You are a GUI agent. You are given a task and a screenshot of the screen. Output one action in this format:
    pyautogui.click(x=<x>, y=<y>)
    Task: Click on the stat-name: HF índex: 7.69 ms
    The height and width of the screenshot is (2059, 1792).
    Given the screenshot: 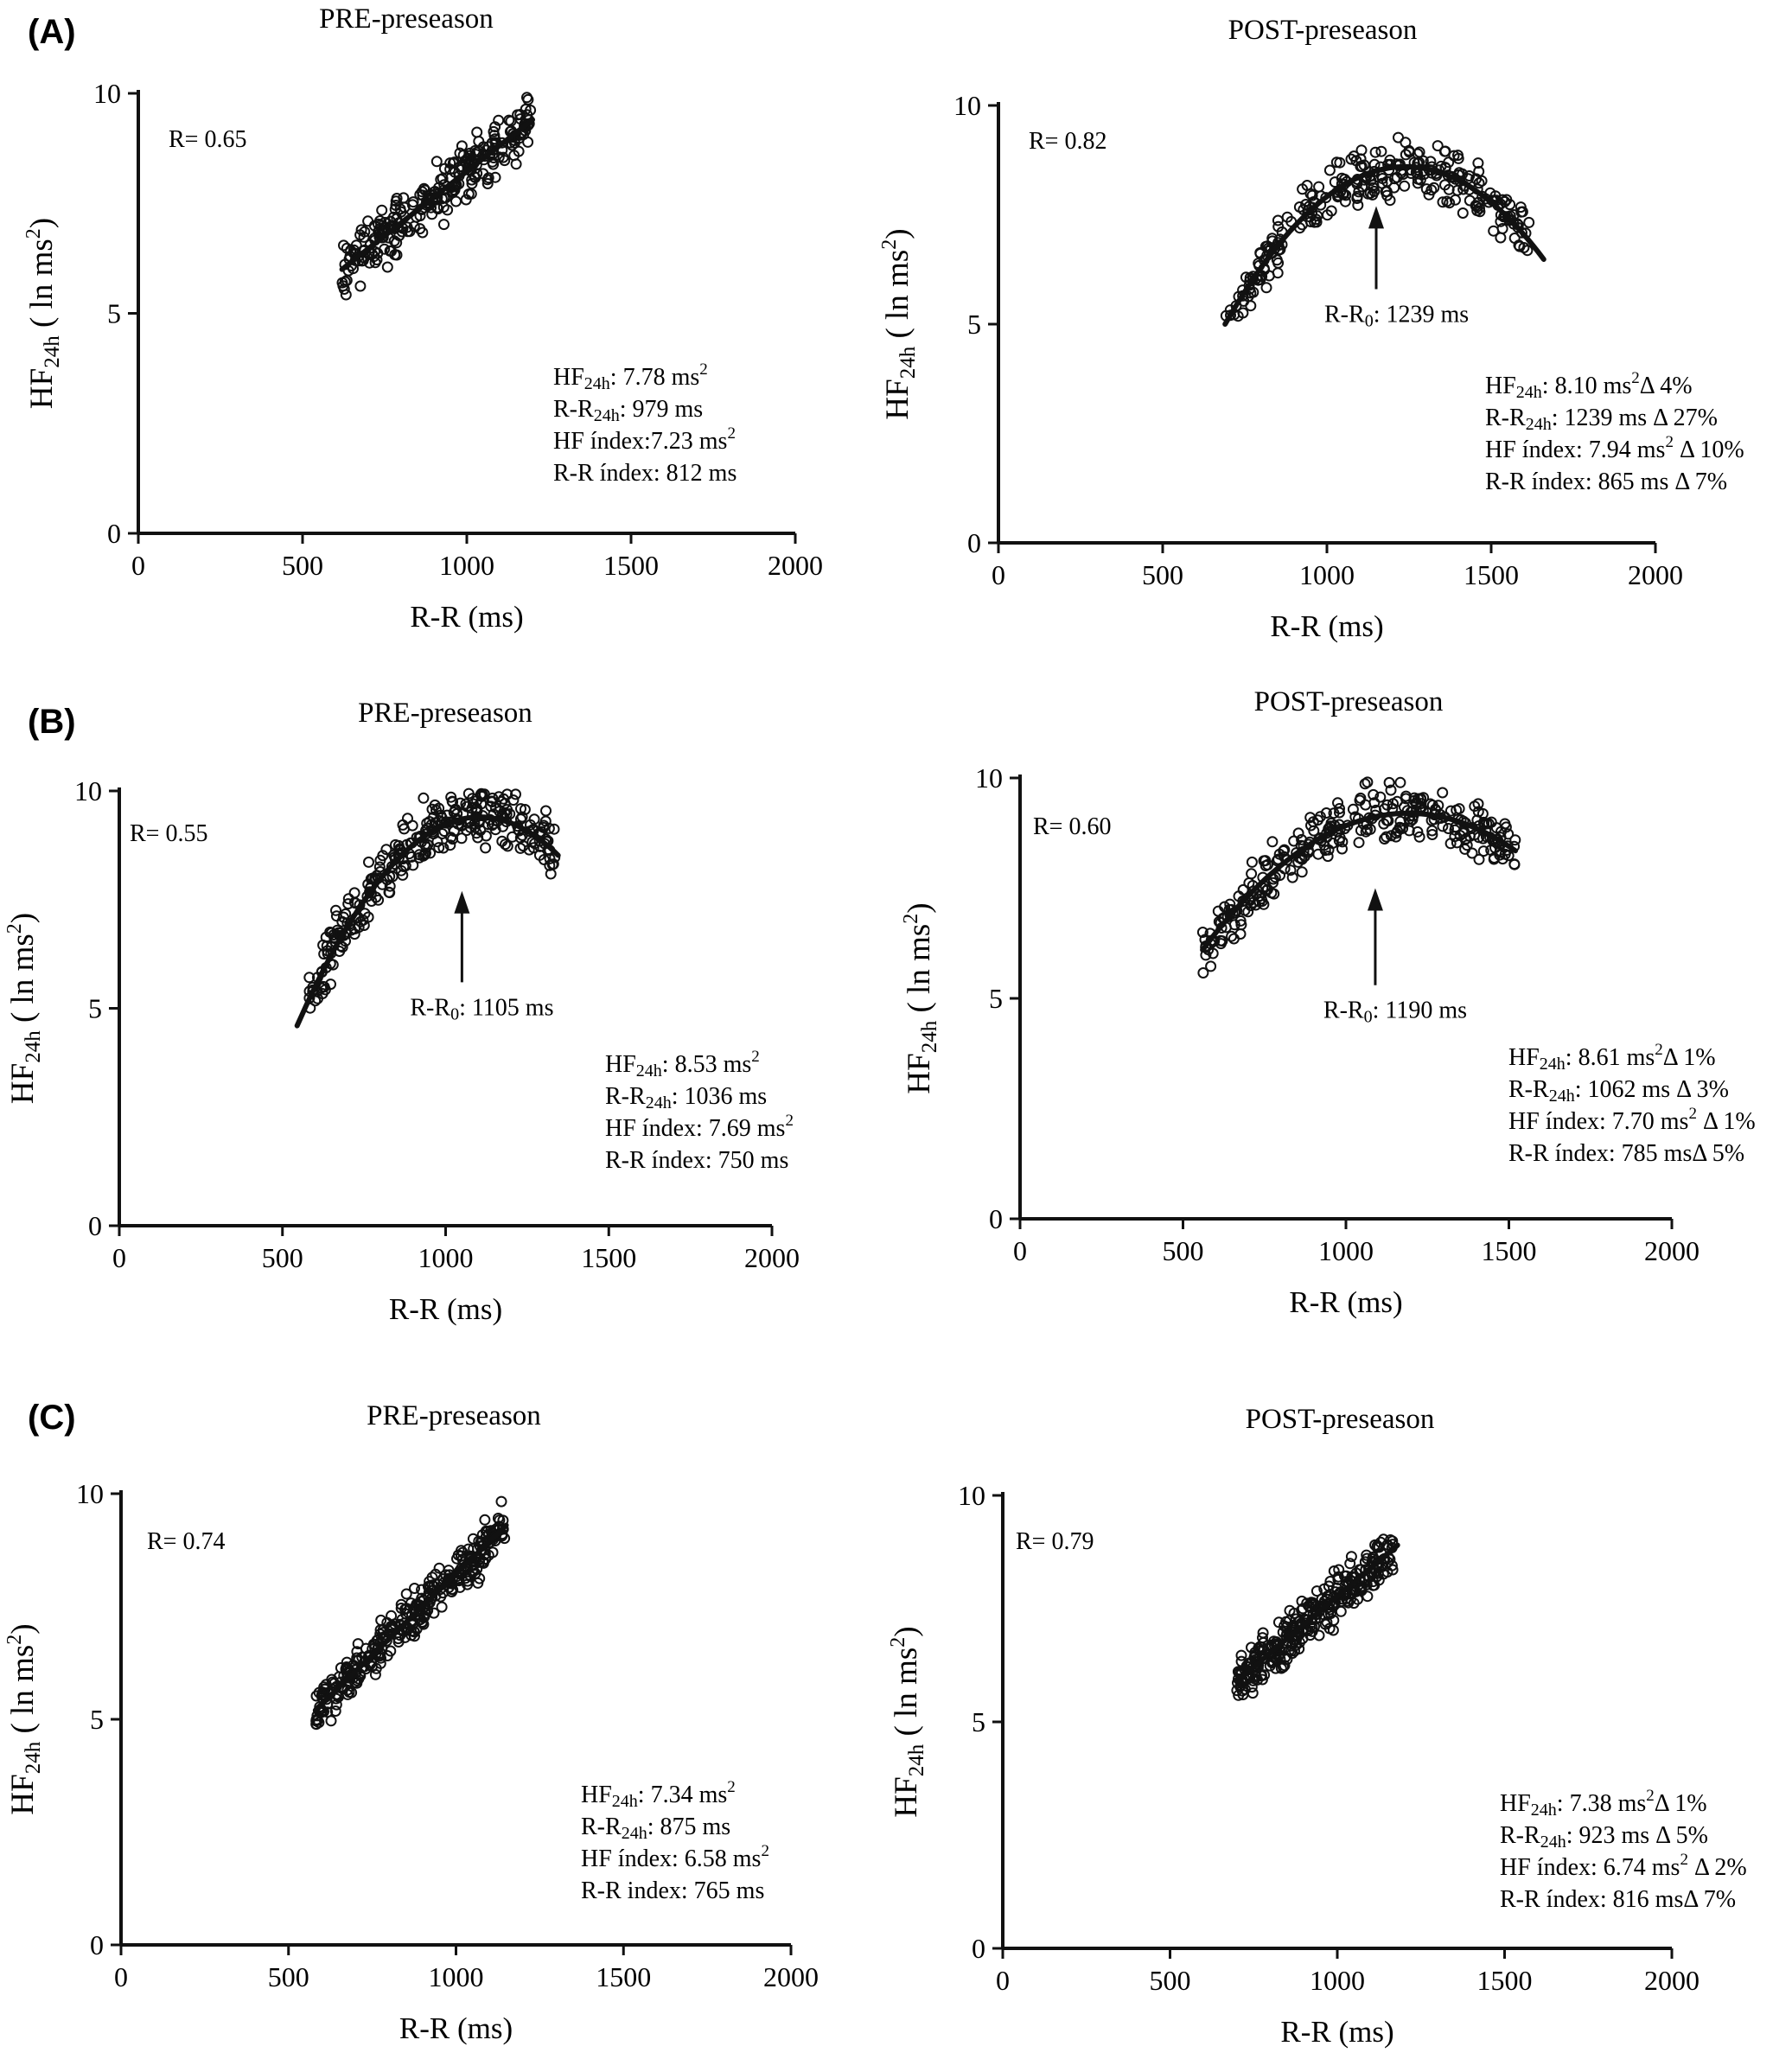 What is the action you would take?
    pyautogui.click(x=695, y=1128)
    